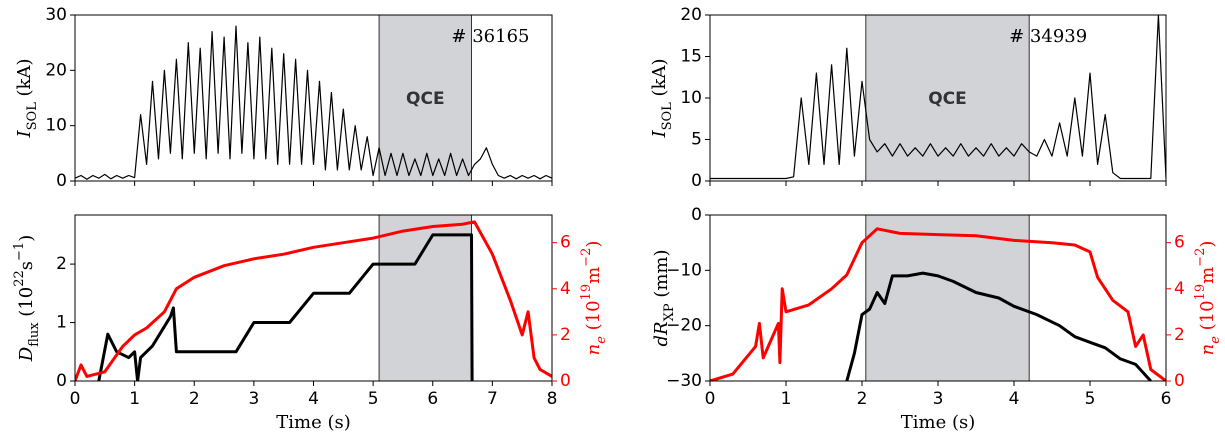 The height and width of the screenshot is (441, 1225). I want to click on x-tick-label: 8, so click(552, 399).